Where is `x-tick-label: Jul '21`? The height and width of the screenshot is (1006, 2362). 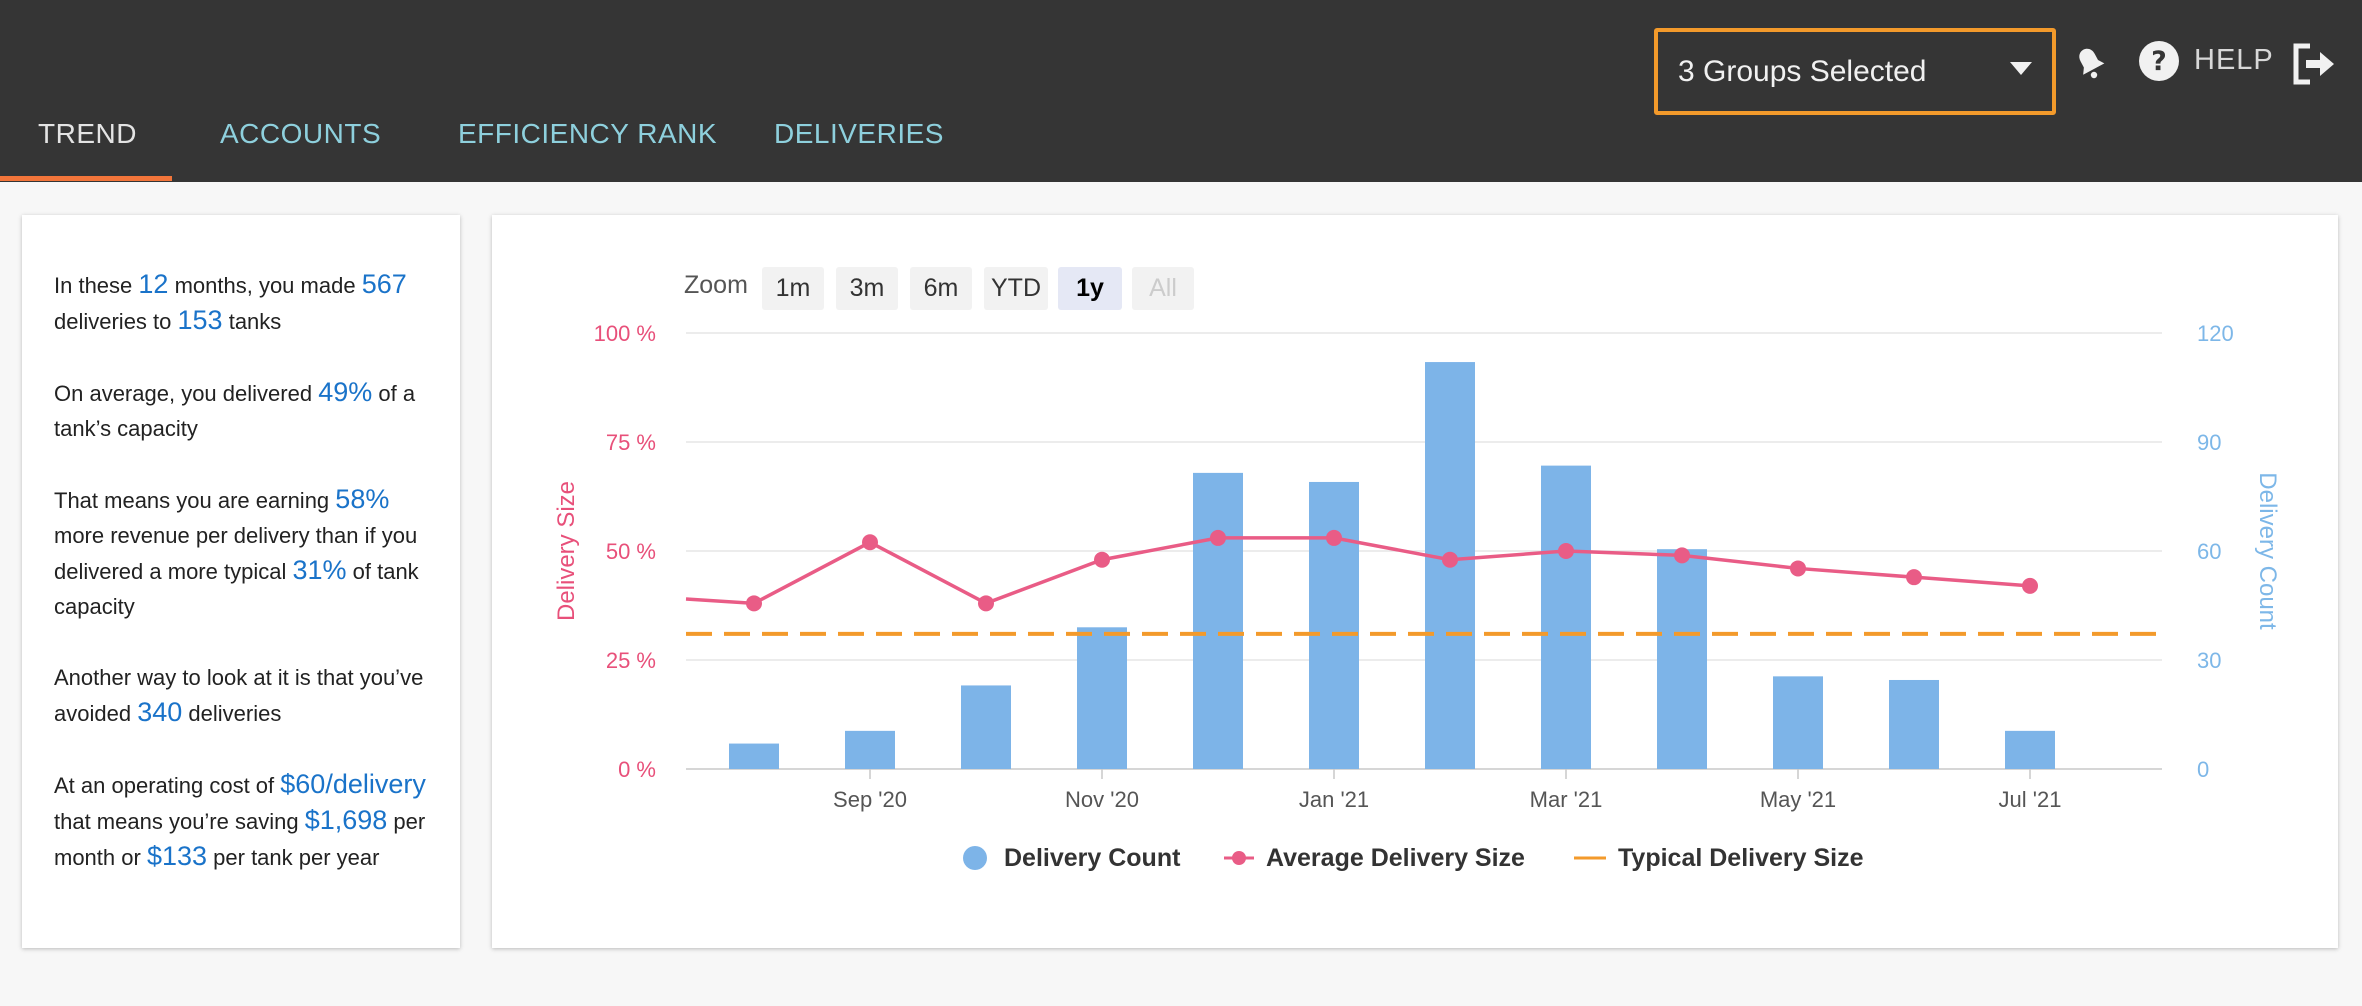 x-tick-label: Jul '21 is located at coordinates (2030, 799).